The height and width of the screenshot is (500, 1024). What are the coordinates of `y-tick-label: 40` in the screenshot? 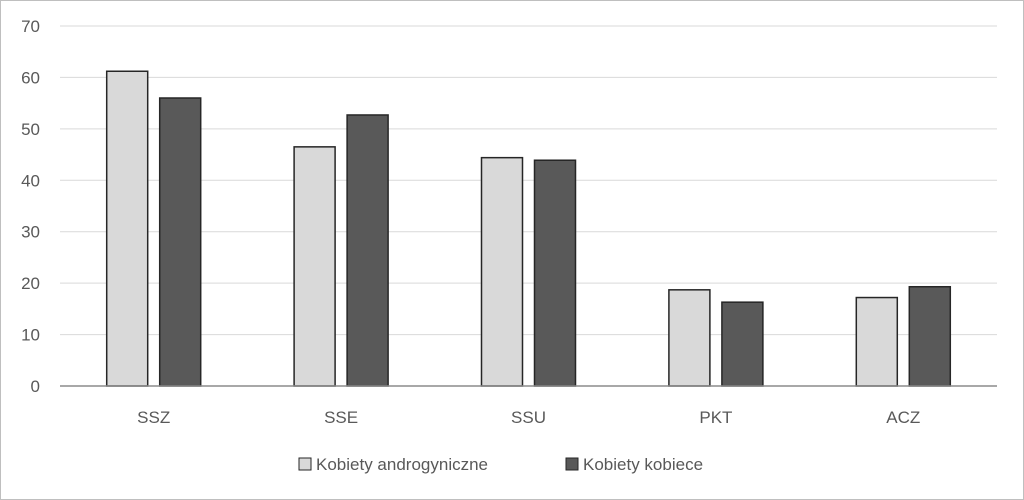 It's located at (30, 180).